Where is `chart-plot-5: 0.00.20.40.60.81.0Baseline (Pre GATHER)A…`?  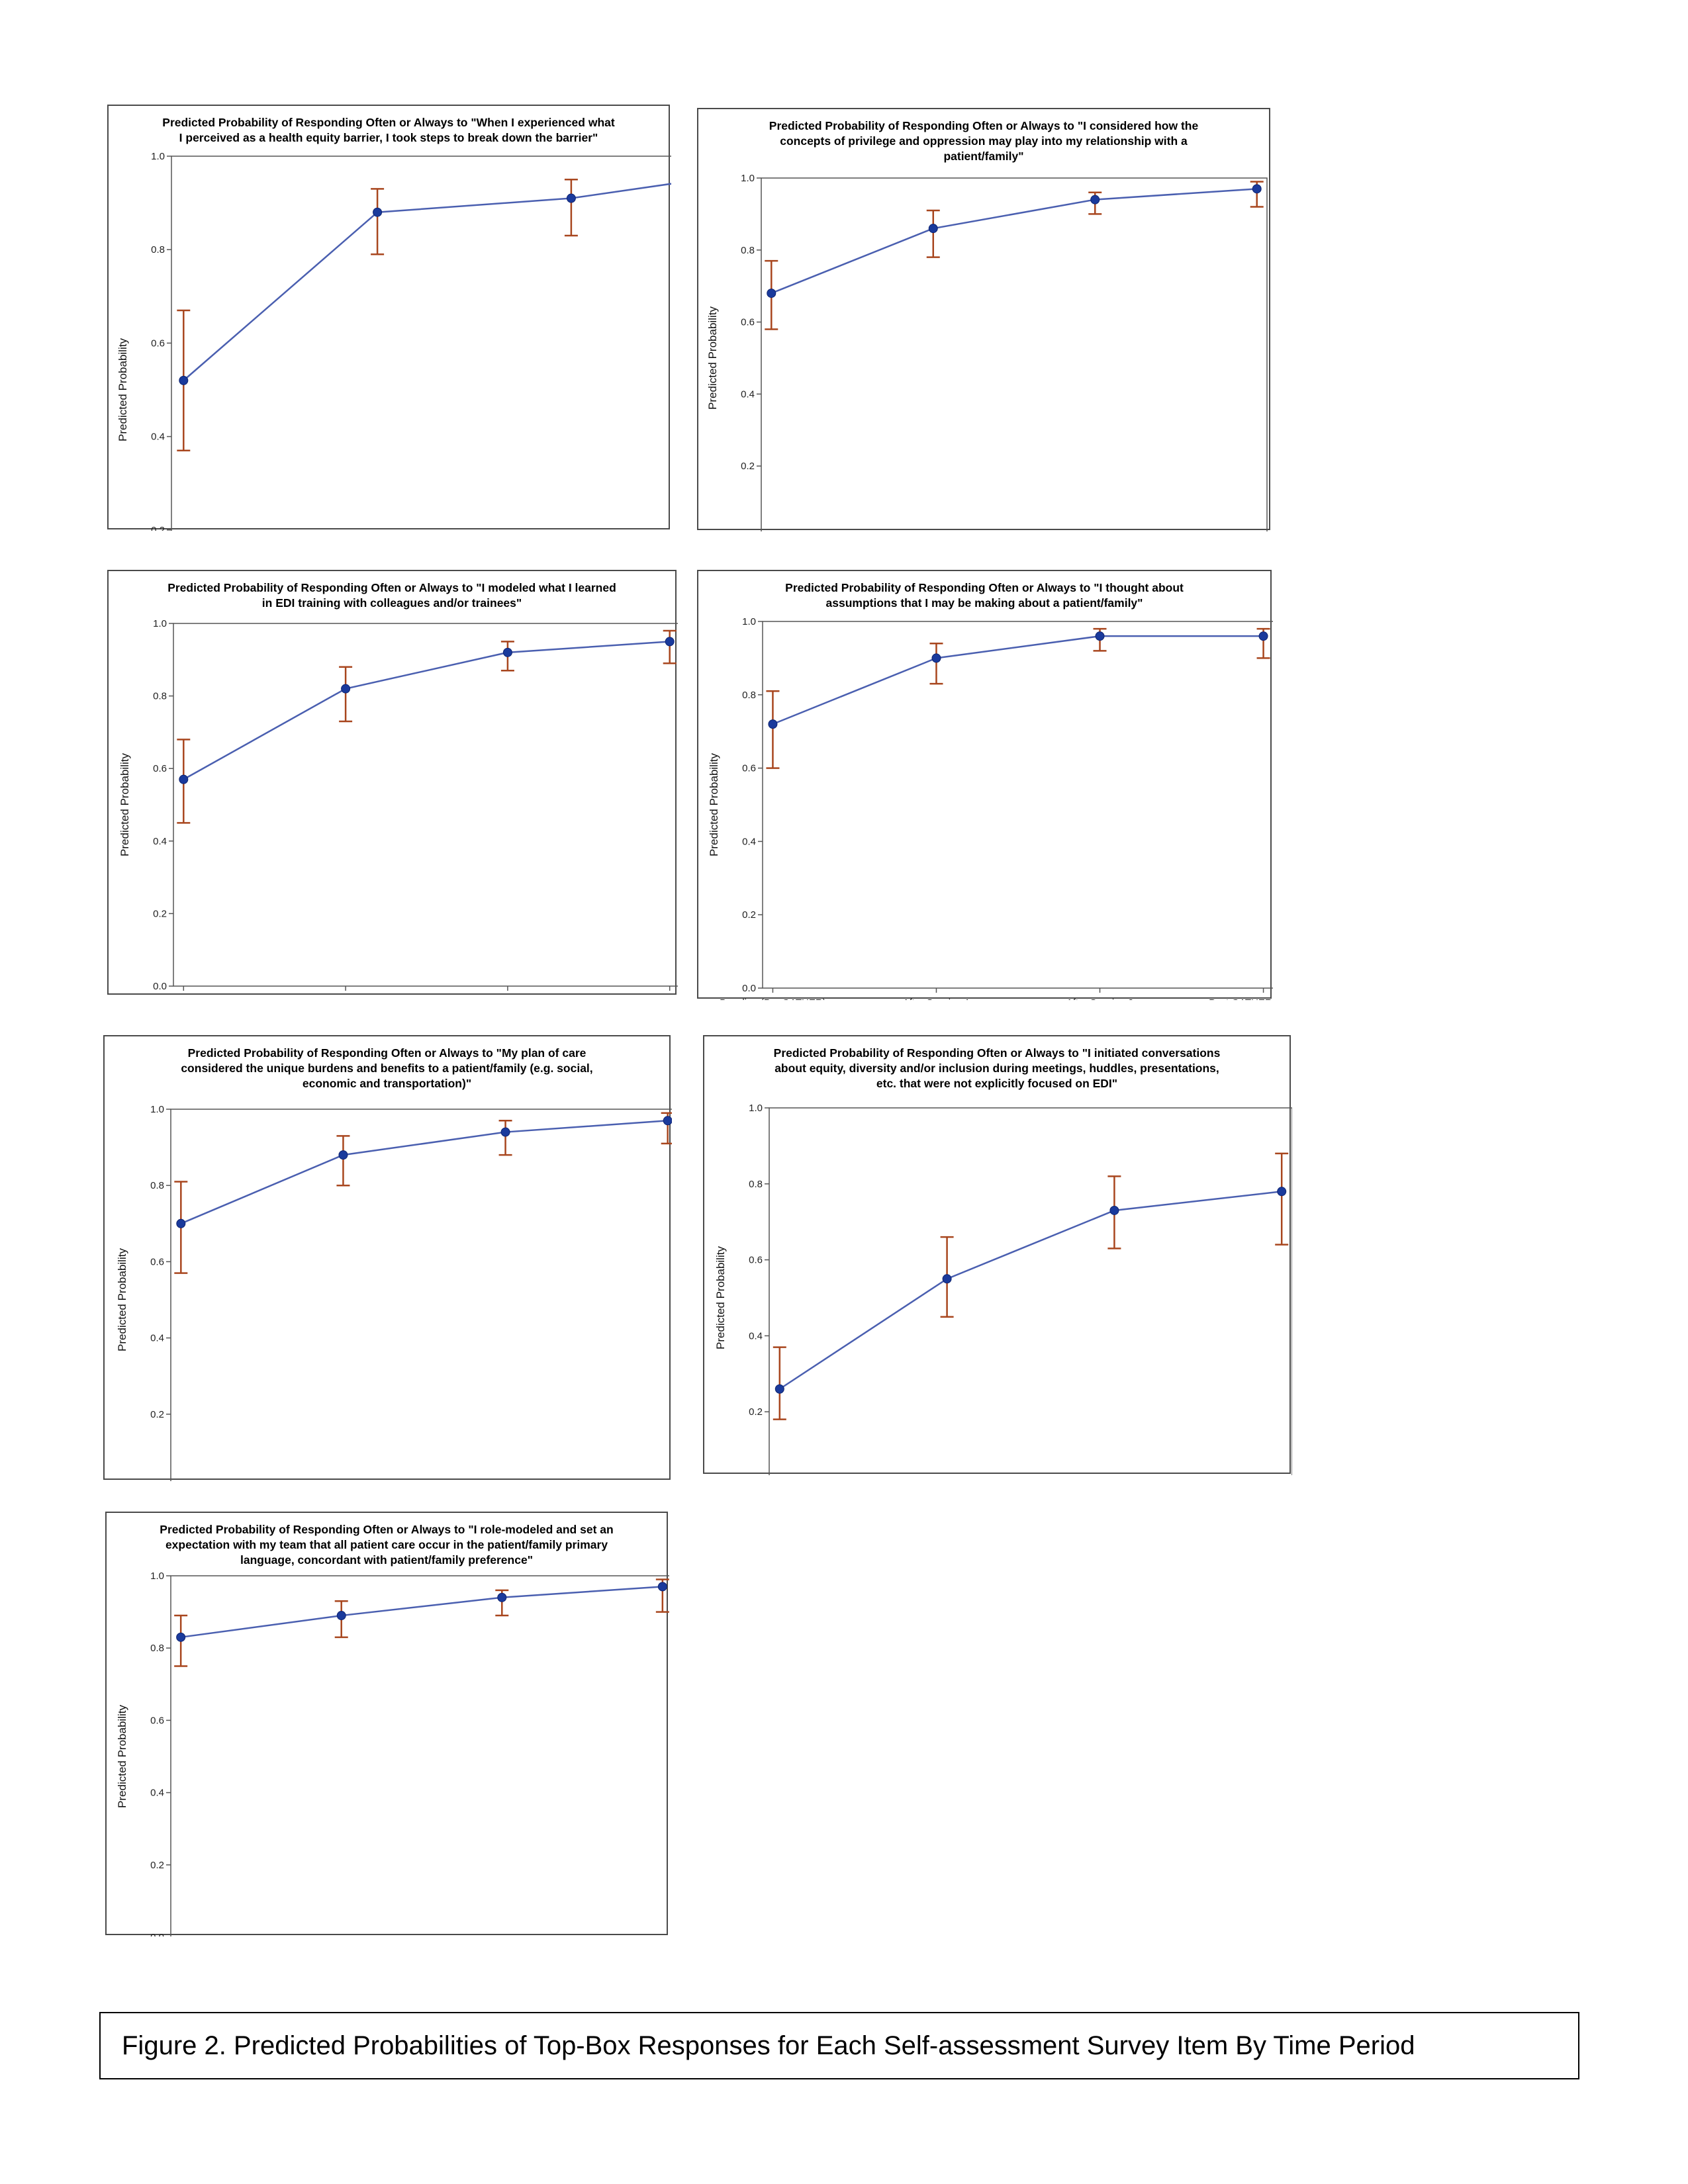
chart-plot-5: 0.00.20.40.60.81.0Baseline (Pre GATHER)A… is located at coordinates (394, 1292).